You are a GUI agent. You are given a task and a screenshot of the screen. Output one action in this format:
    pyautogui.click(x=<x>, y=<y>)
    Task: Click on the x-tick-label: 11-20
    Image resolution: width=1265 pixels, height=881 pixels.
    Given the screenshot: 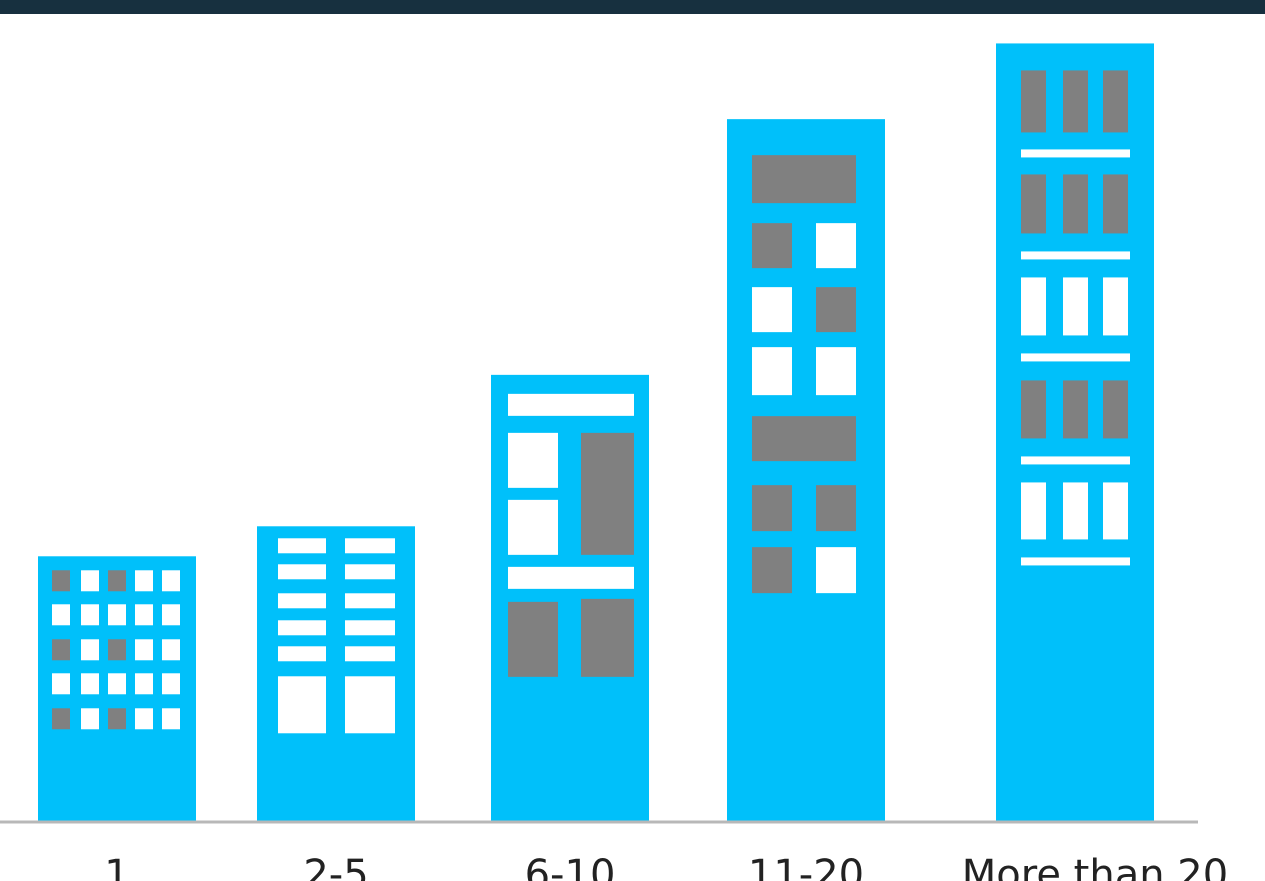 What is the action you would take?
    pyautogui.click(x=806, y=866)
    